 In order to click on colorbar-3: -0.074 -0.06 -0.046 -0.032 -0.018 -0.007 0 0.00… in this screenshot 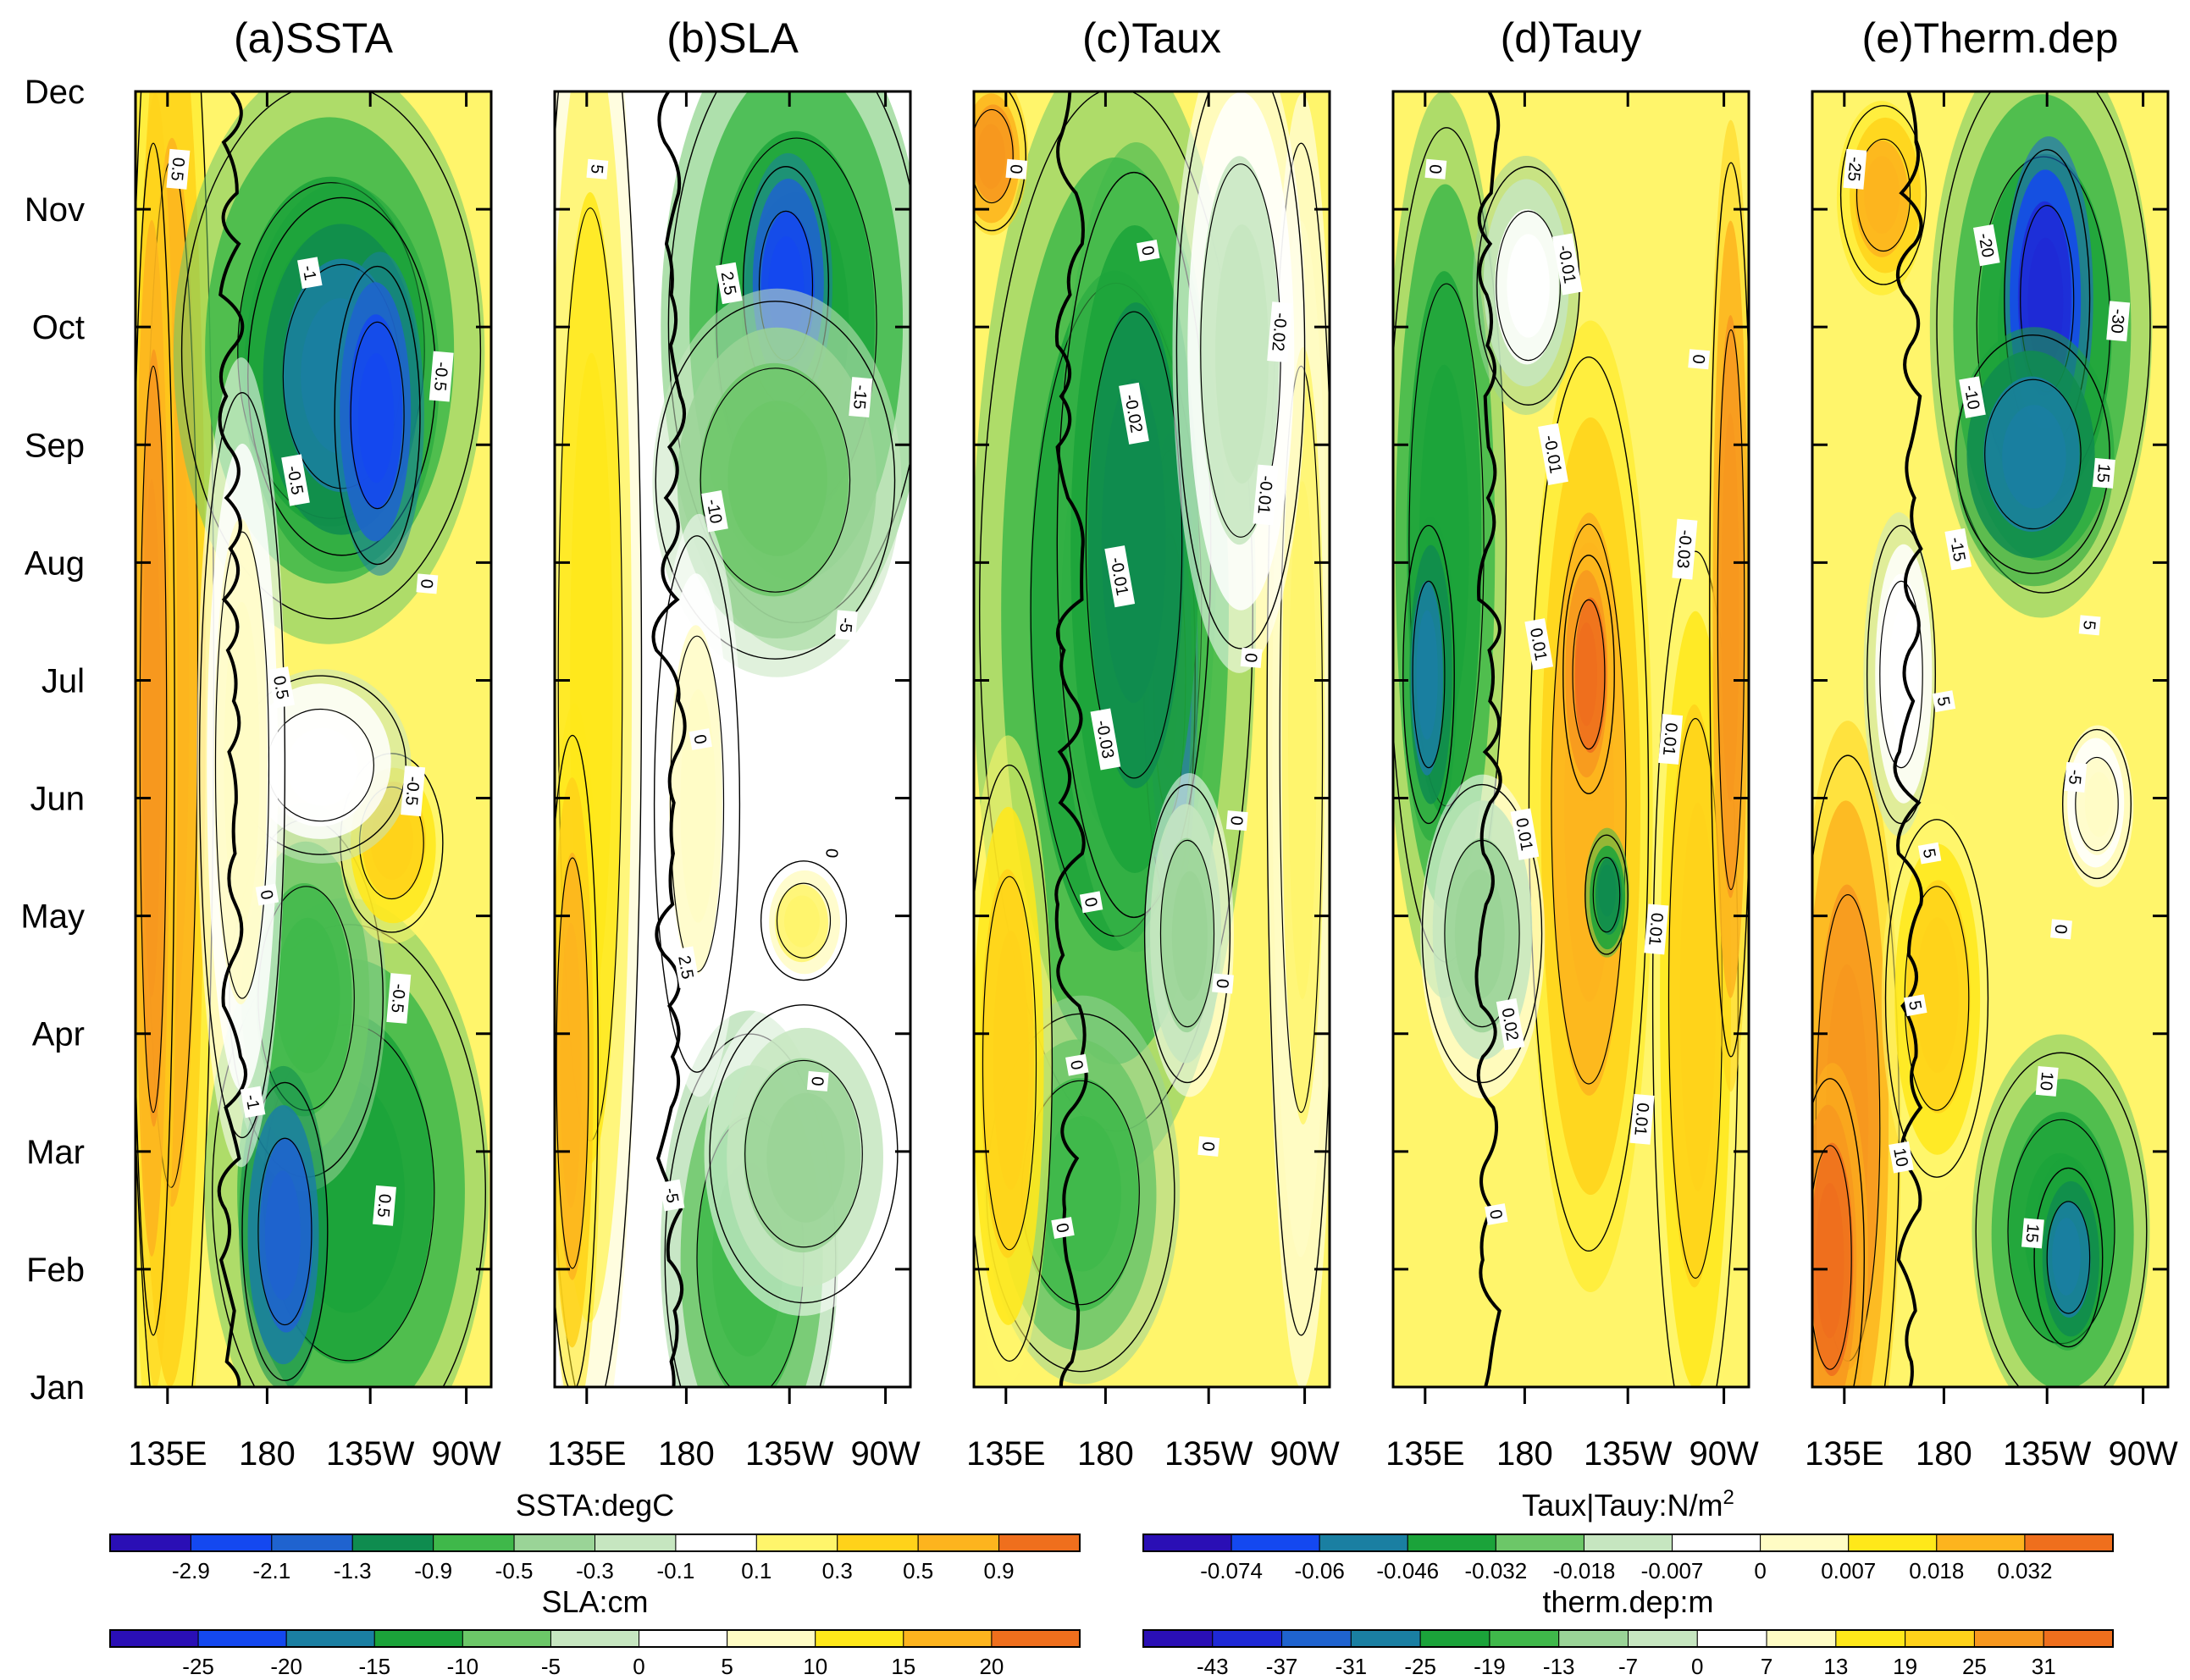, I will do `click(1628, 1534)`.